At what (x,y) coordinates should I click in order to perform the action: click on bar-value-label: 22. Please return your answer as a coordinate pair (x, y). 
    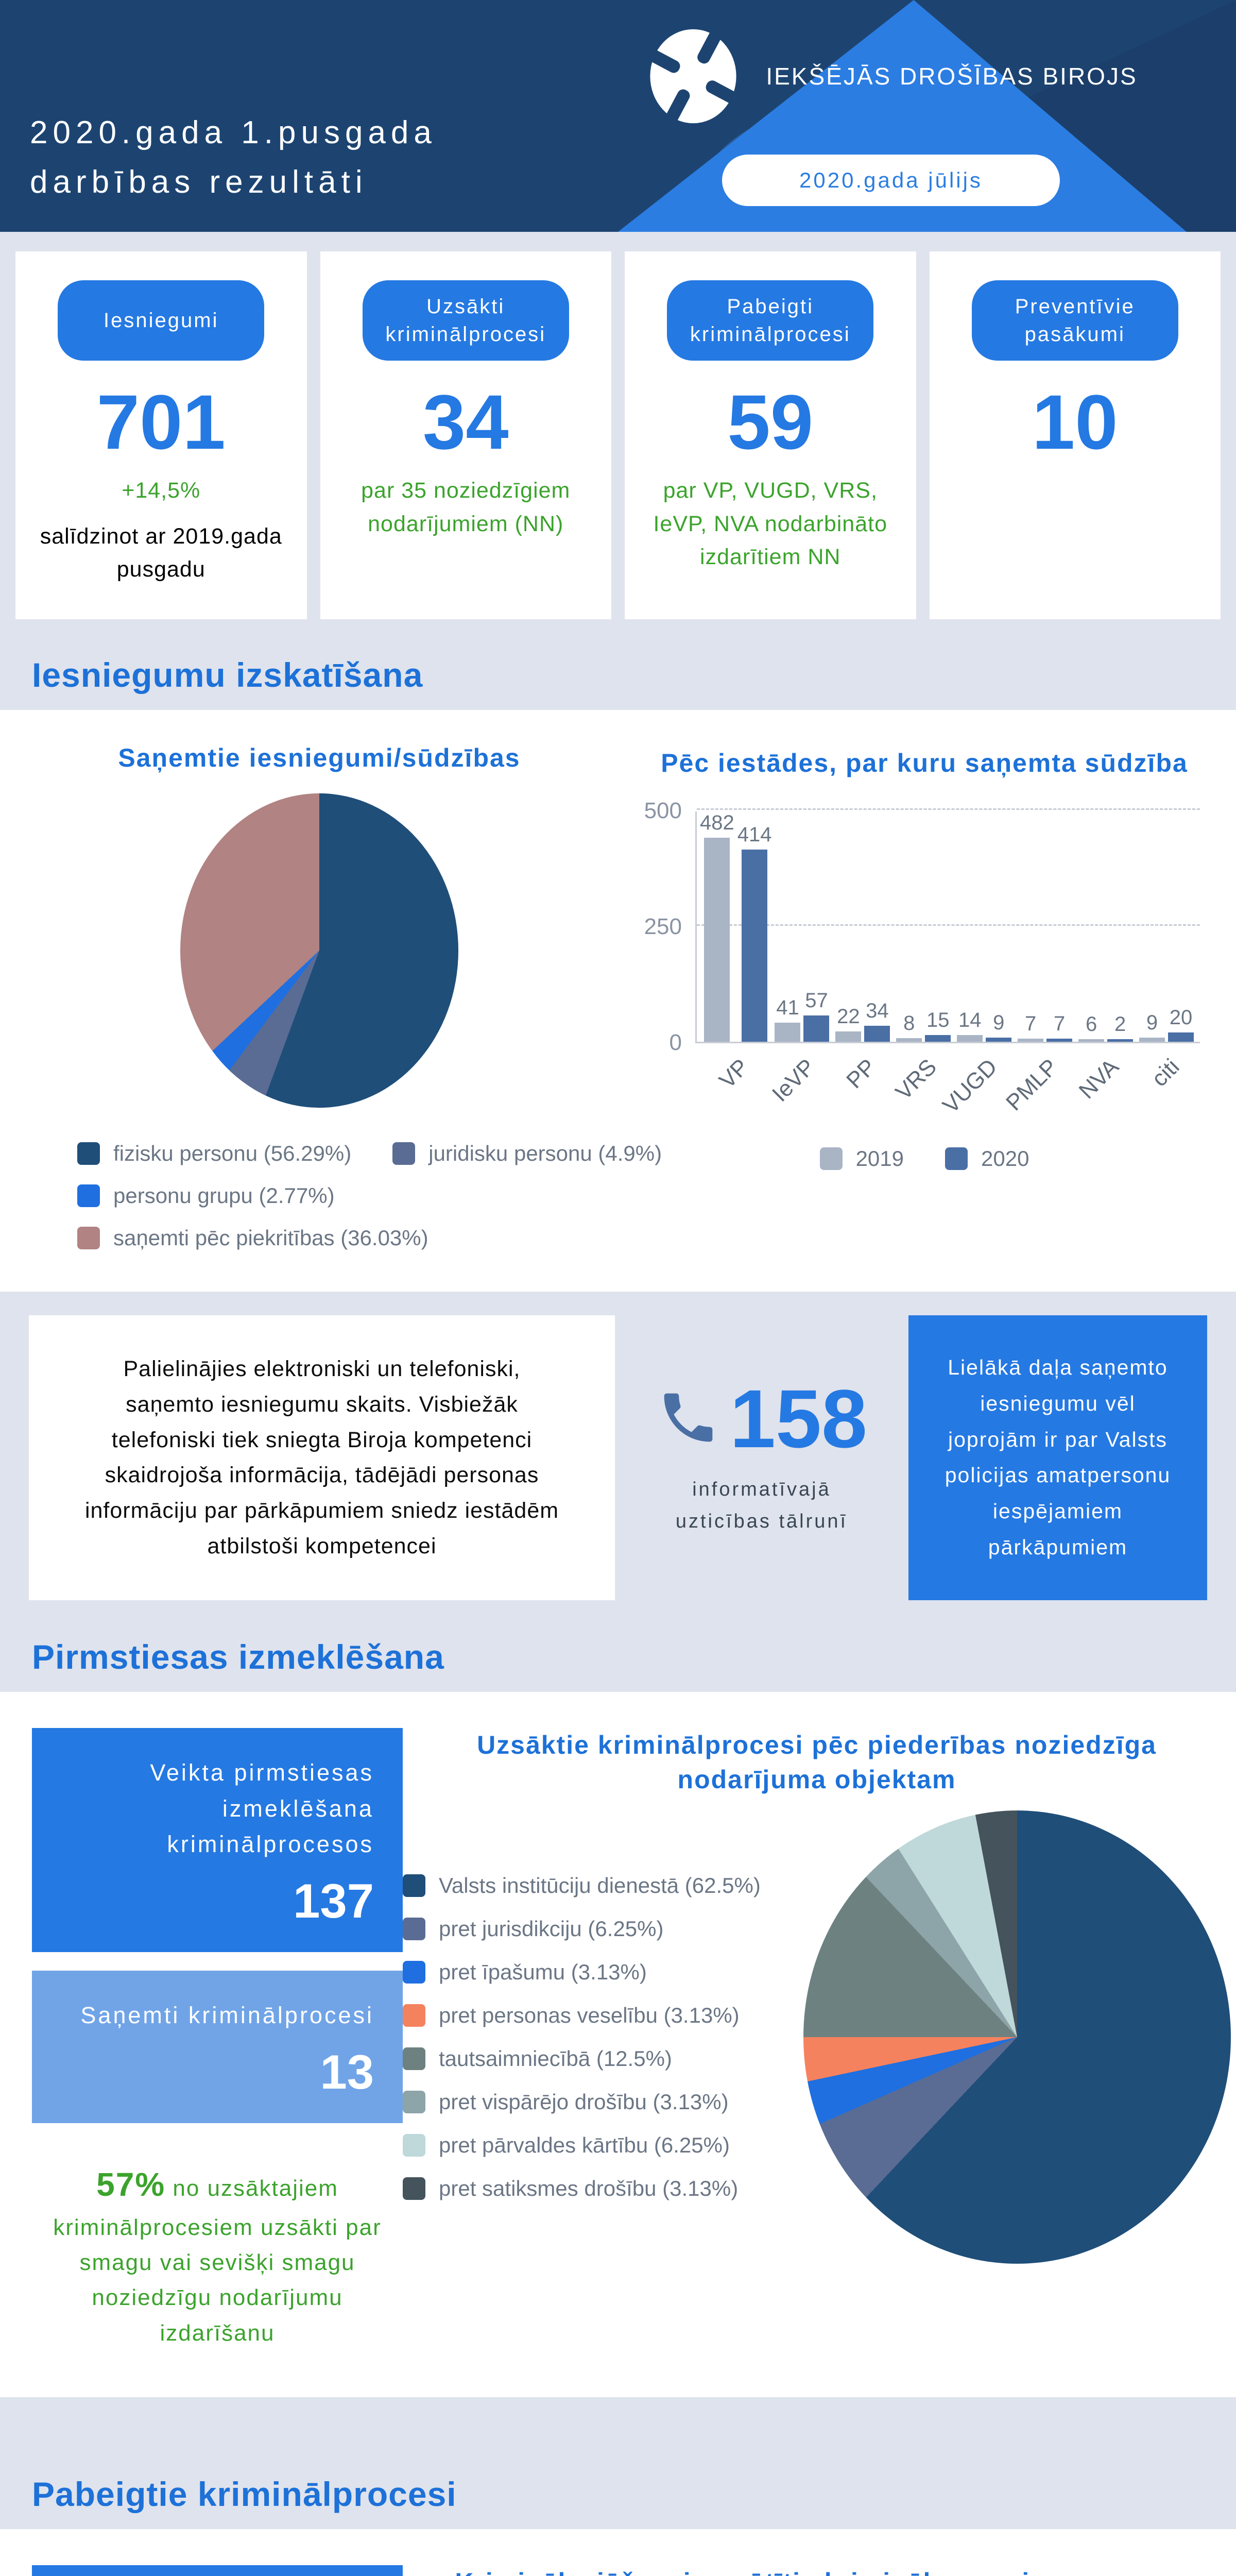
    Looking at the image, I should click on (849, 1017).